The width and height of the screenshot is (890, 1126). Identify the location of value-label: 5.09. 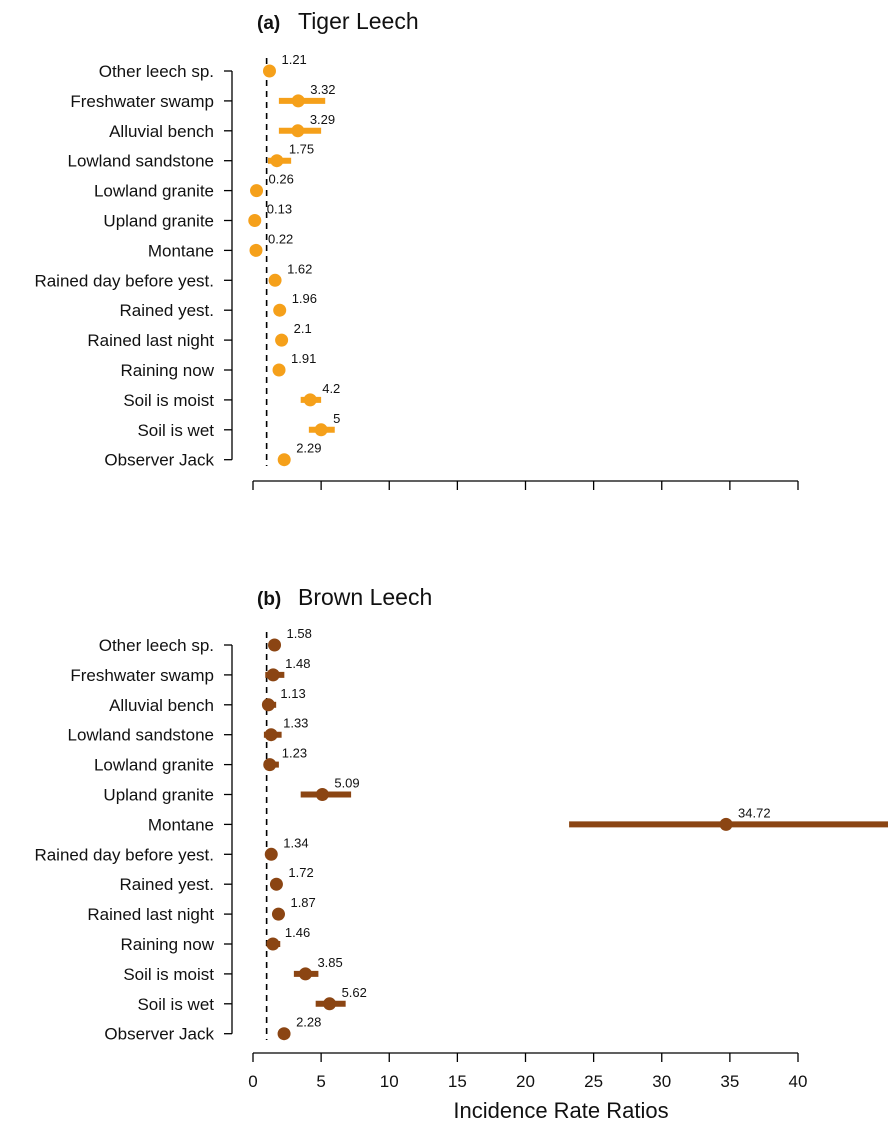
(346, 783).